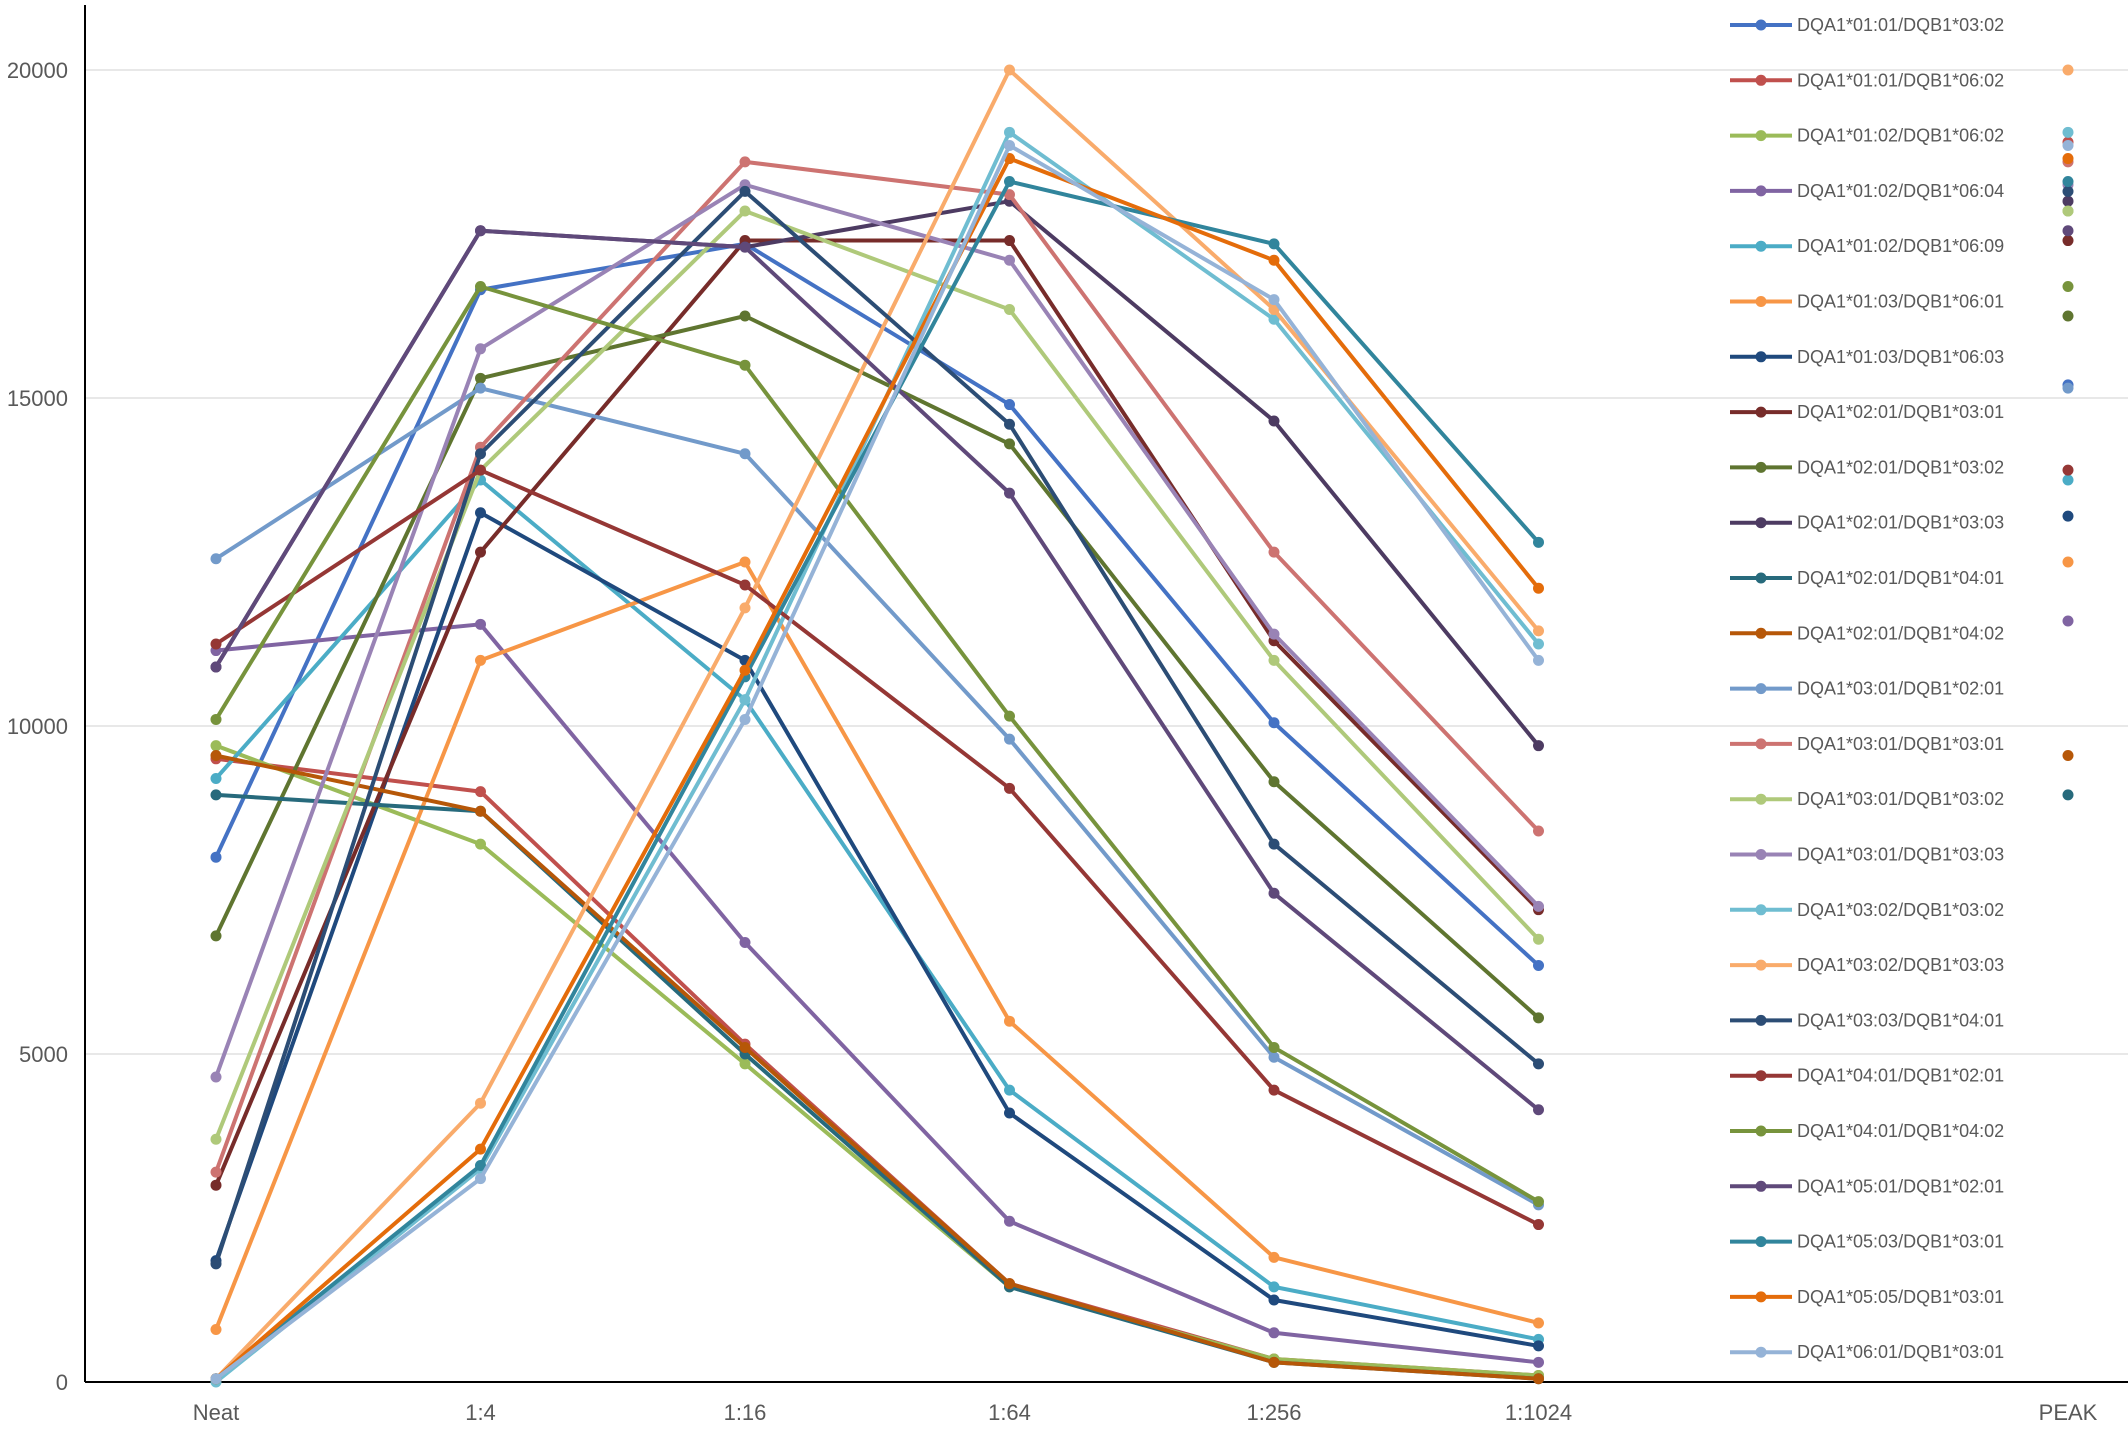 The height and width of the screenshot is (1429, 2128). I want to click on legend-item: DQA1*06:01/DQB1*03:01, so click(1867, 1352).